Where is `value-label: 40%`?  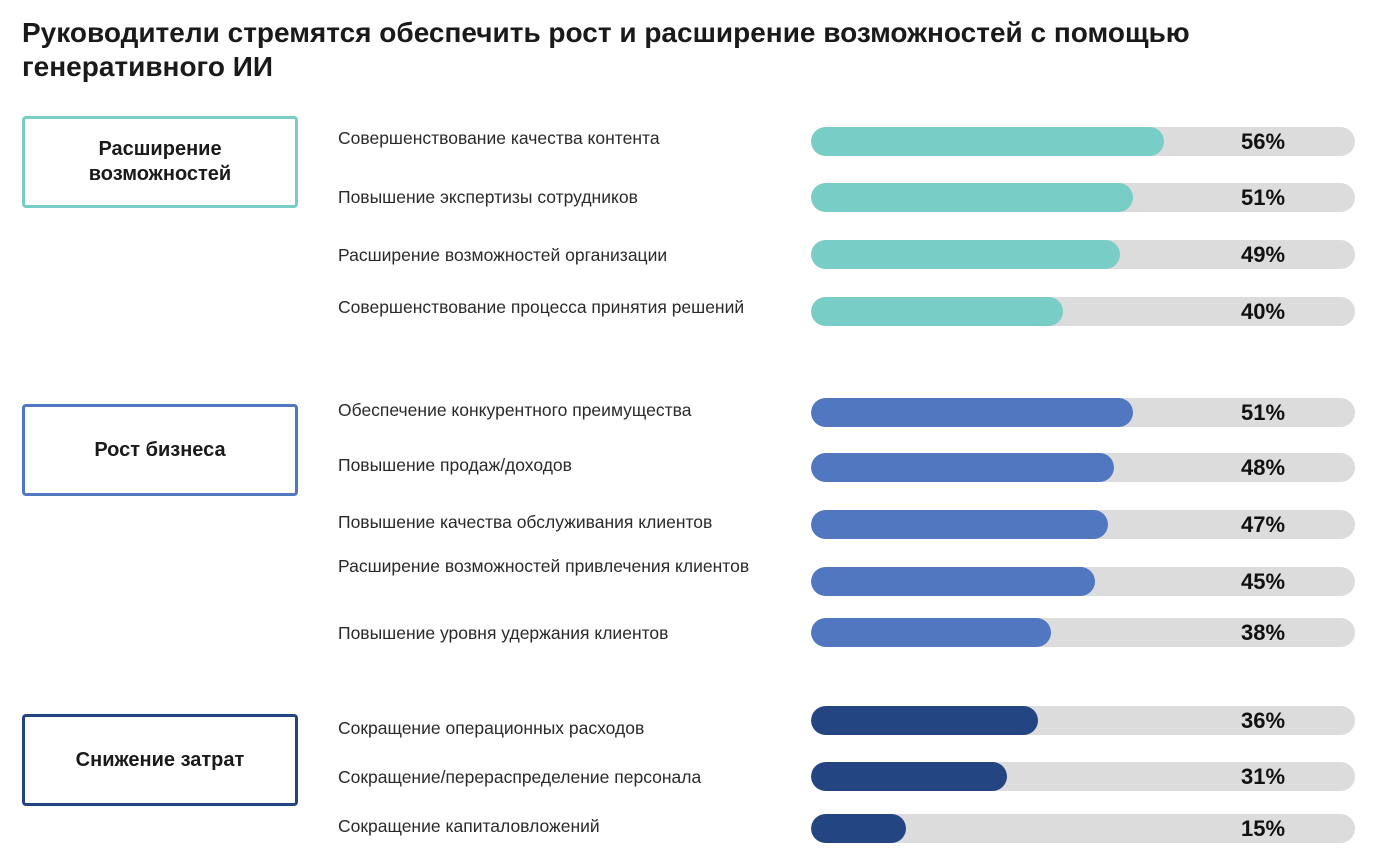
value-label: 40% is located at coordinates (1263, 311).